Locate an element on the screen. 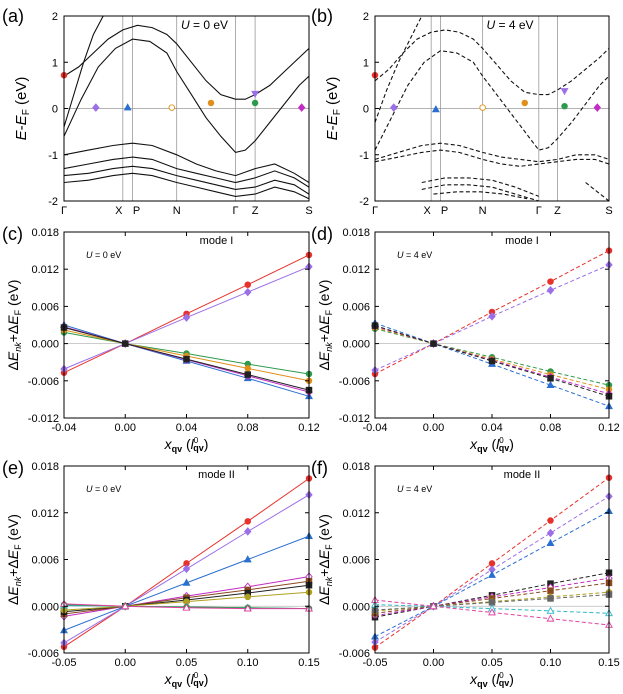 The image size is (623, 694). axes-frame is located at coordinates (492, 559).